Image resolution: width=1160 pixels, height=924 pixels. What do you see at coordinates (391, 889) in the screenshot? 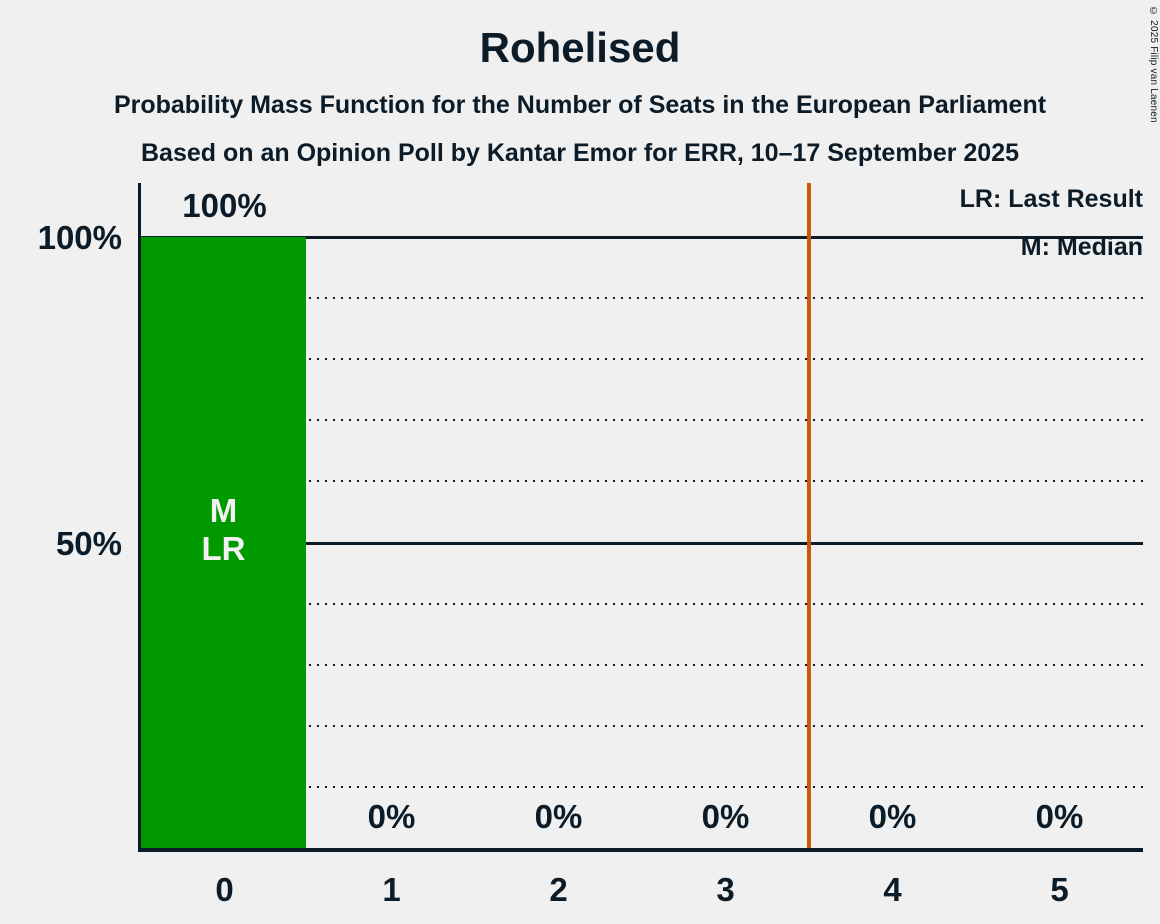
I see `x-axis-tick-1: 1` at bounding box center [391, 889].